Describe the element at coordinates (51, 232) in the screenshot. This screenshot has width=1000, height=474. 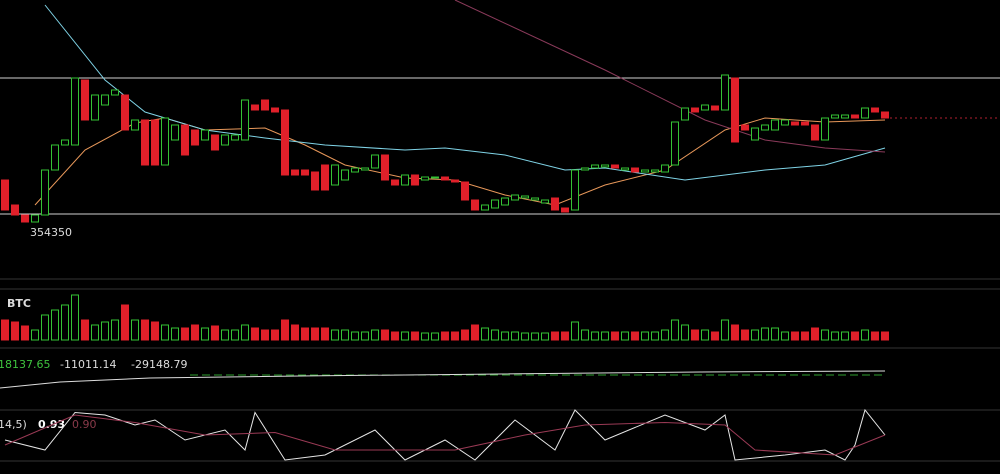
I see `low-label: 354350` at that location.